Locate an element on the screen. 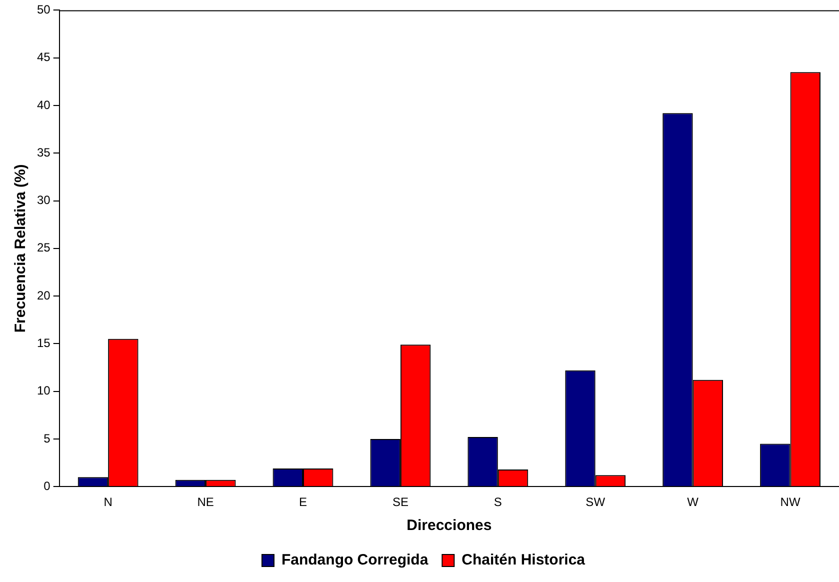 The width and height of the screenshot is (839, 582). y-tick-label: 5 is located at coordinates (47, 438).